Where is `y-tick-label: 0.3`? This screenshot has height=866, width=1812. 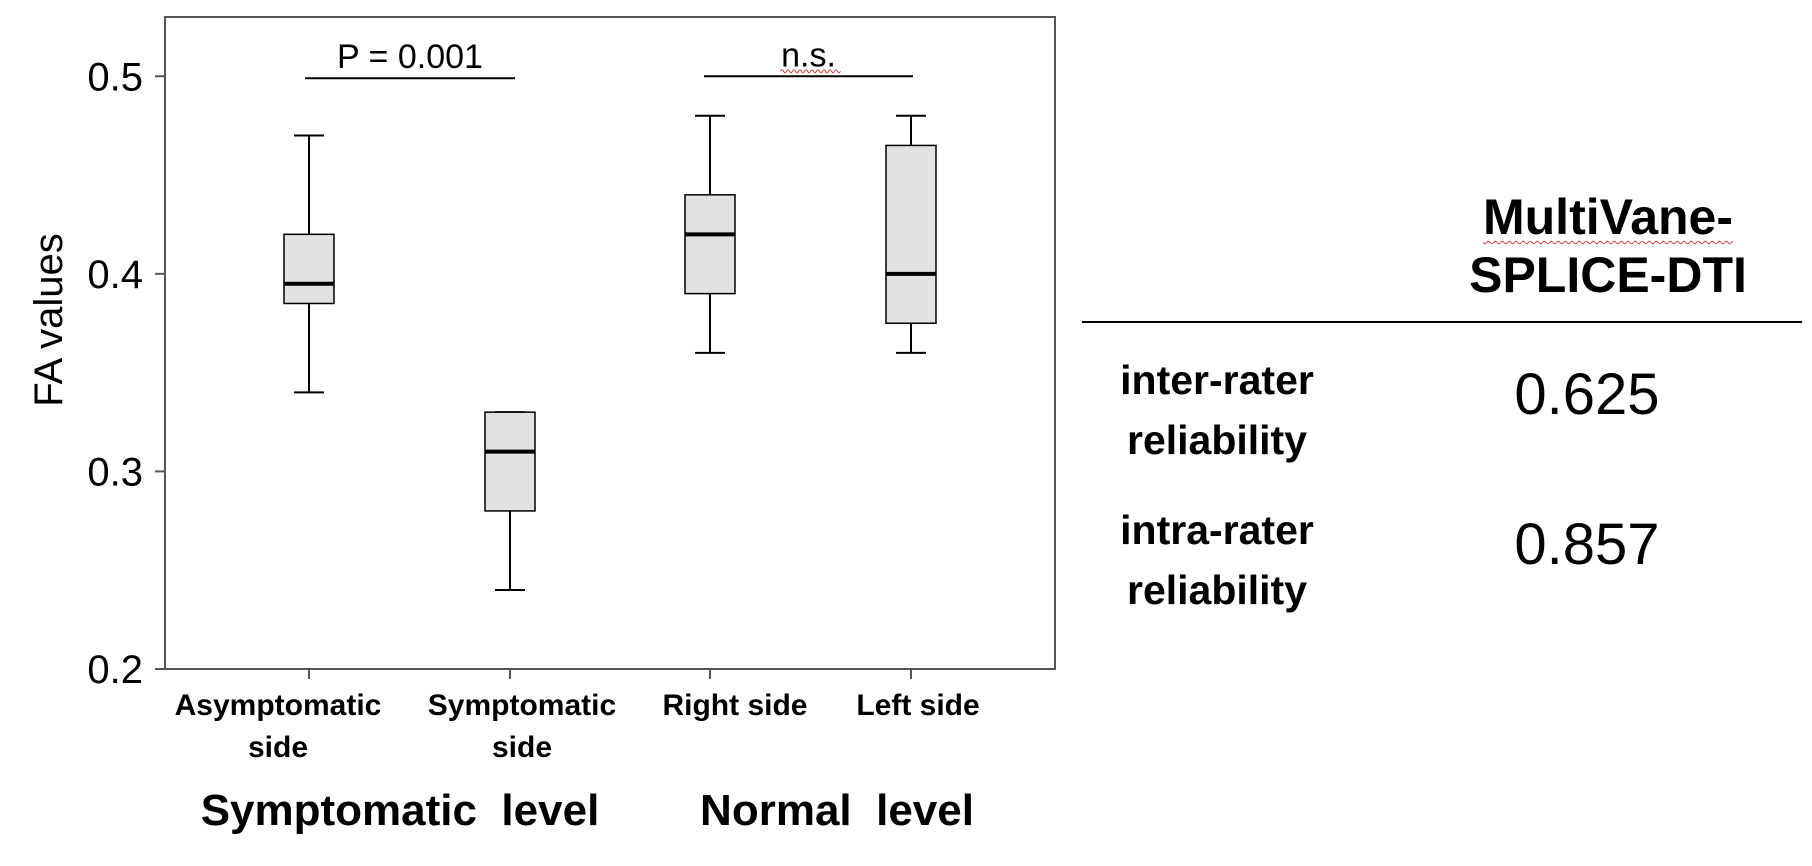 y-tick-label: 0.3 is located at coordinates (115, 472).